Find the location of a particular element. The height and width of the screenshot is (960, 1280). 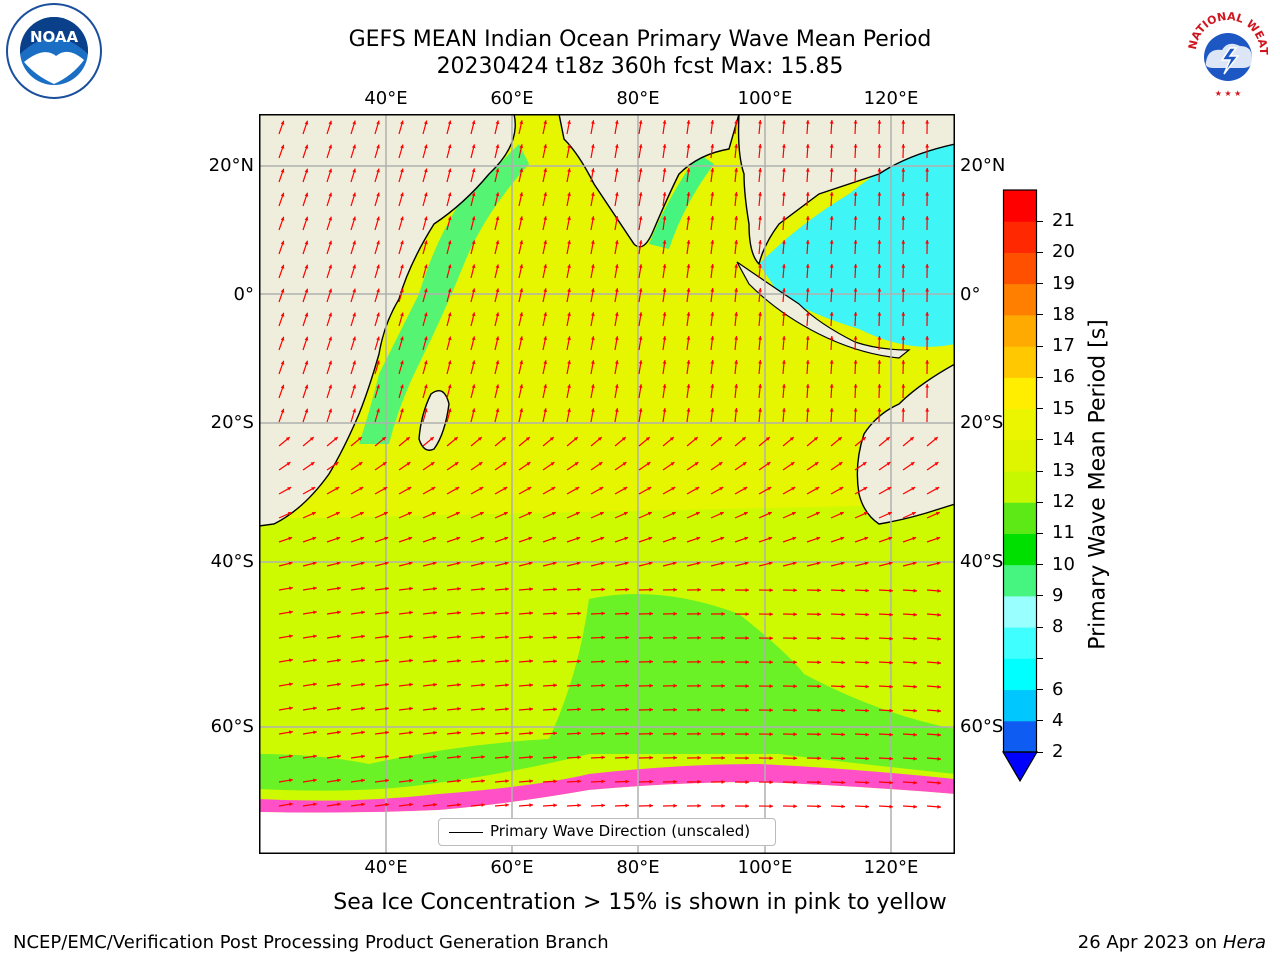

colorbar is located at coordinates (1020, 486).